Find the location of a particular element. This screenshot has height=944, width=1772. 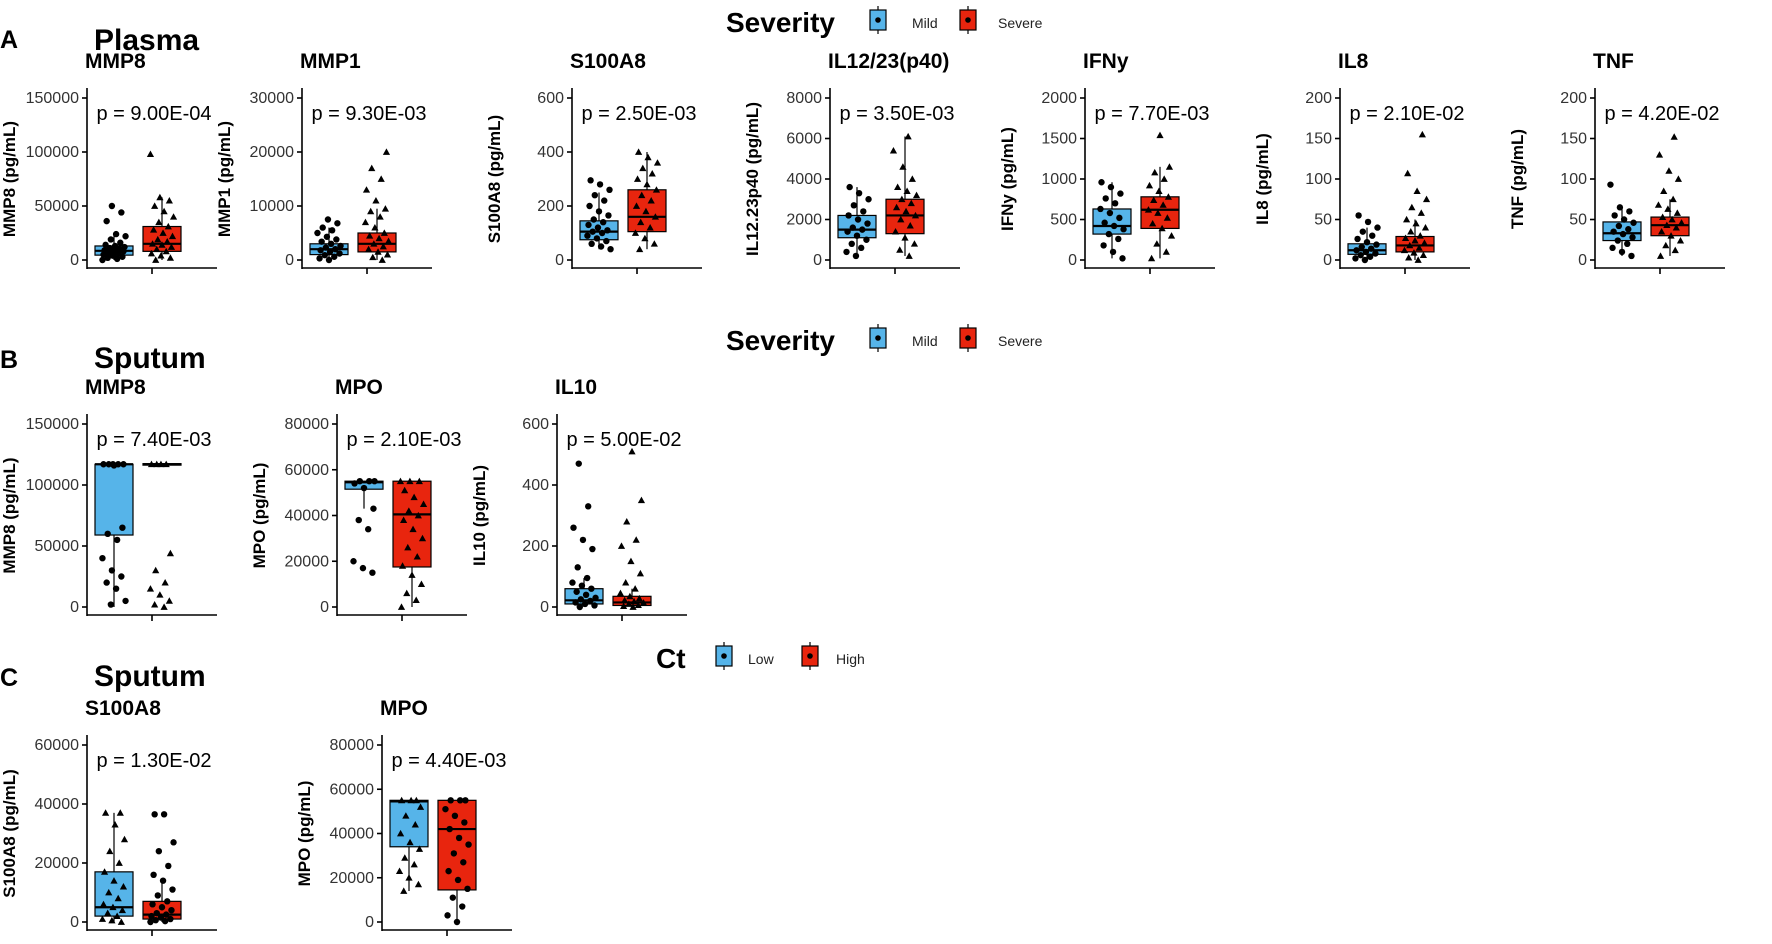

y-tick-label: 60000 is located at coordinates (352, 789).